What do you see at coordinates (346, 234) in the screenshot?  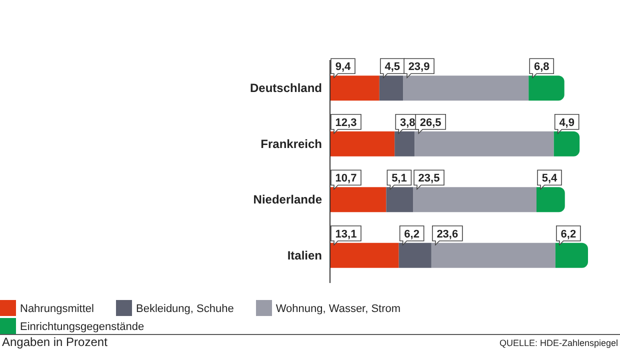 I see `data-label: 13,1` at bounding box center [346, 234].